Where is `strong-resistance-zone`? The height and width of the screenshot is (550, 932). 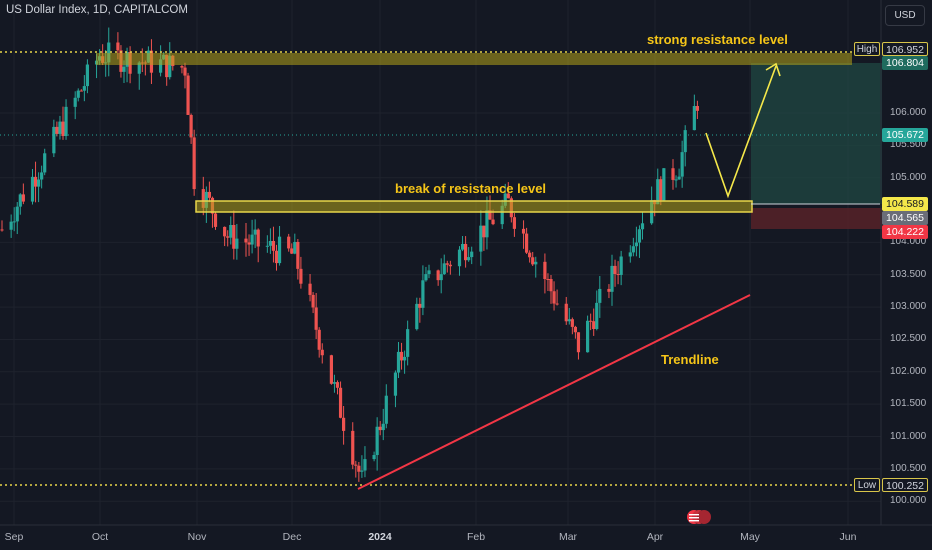 strong-resistance-zone is located at coordinates (474, 59).